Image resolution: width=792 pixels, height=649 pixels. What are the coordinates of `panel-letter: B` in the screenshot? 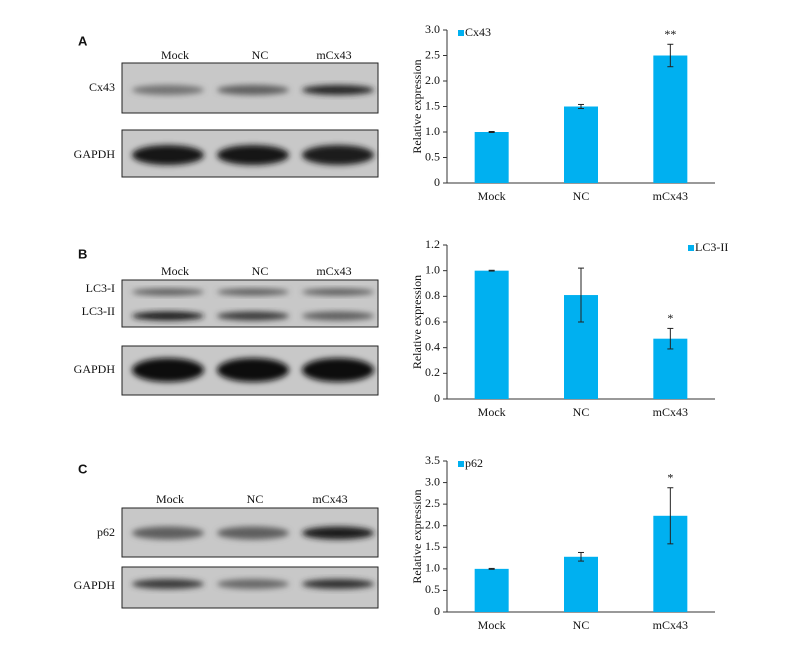 It's located at (82, 253).